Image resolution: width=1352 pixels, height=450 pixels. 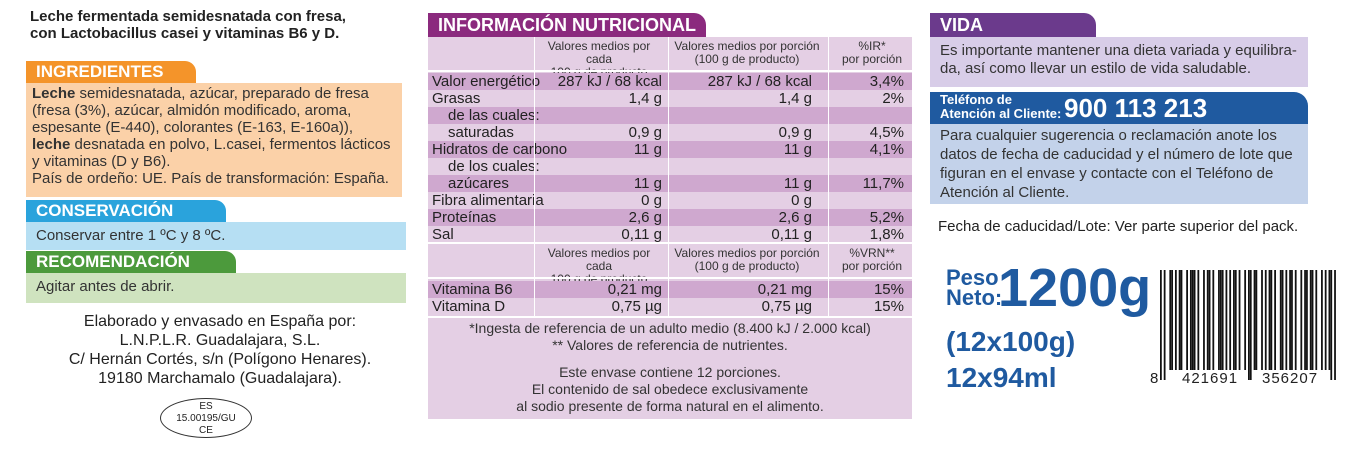 I want to click on nutrient-label: Valor energético, so click(x=486, y=81).